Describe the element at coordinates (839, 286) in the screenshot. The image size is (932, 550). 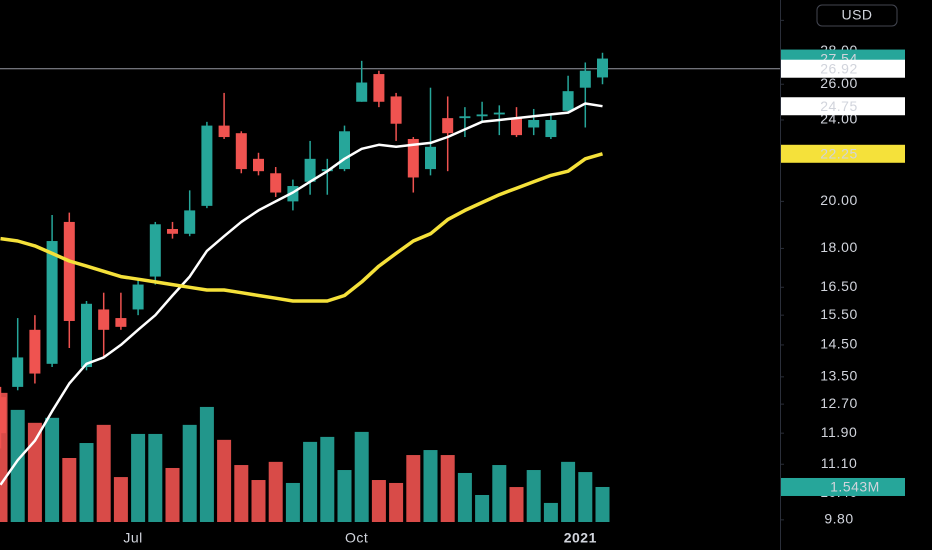
I see `y-tick-label: 16.50` at that location.